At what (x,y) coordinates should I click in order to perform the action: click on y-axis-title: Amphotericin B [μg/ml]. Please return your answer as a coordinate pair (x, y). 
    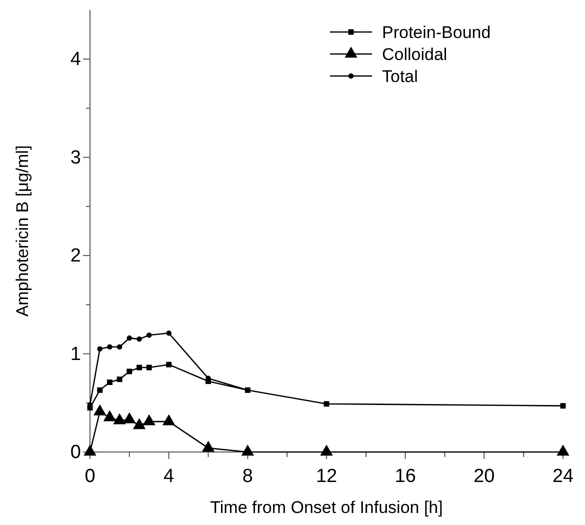
    Looking at the image, I should click on (22, 231).